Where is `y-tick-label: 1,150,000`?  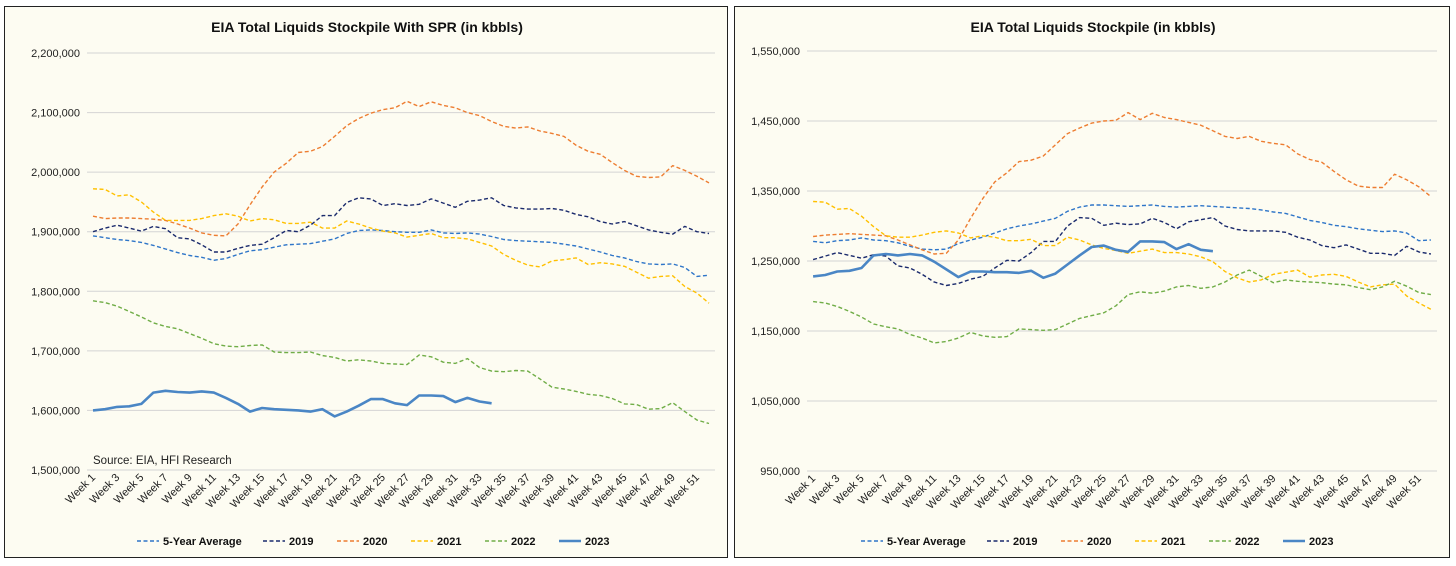
y-tick-label: 1,150,000 is located at coordinates (775, 332).